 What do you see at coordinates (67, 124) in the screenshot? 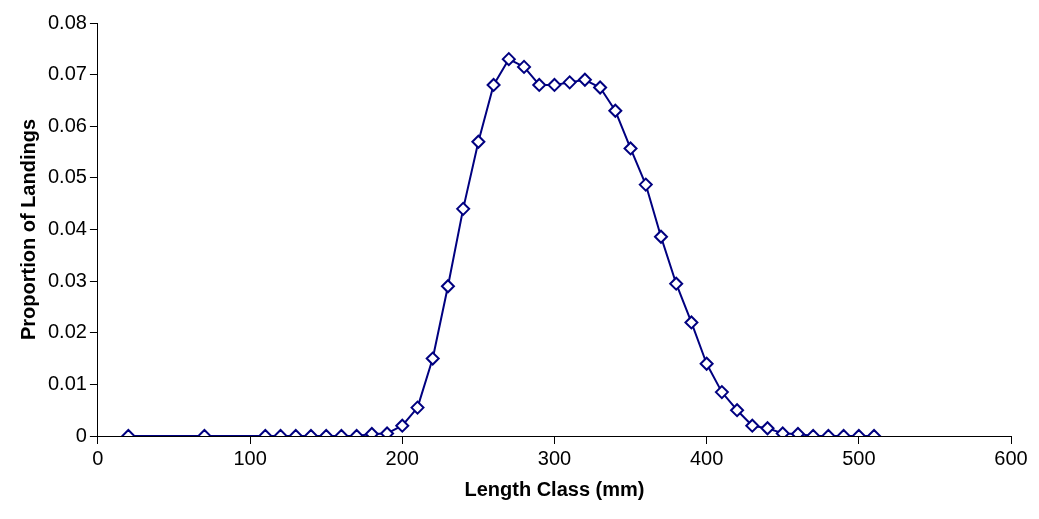
I see `y-tick-label: 0.06` at bounding box center [67, 124].